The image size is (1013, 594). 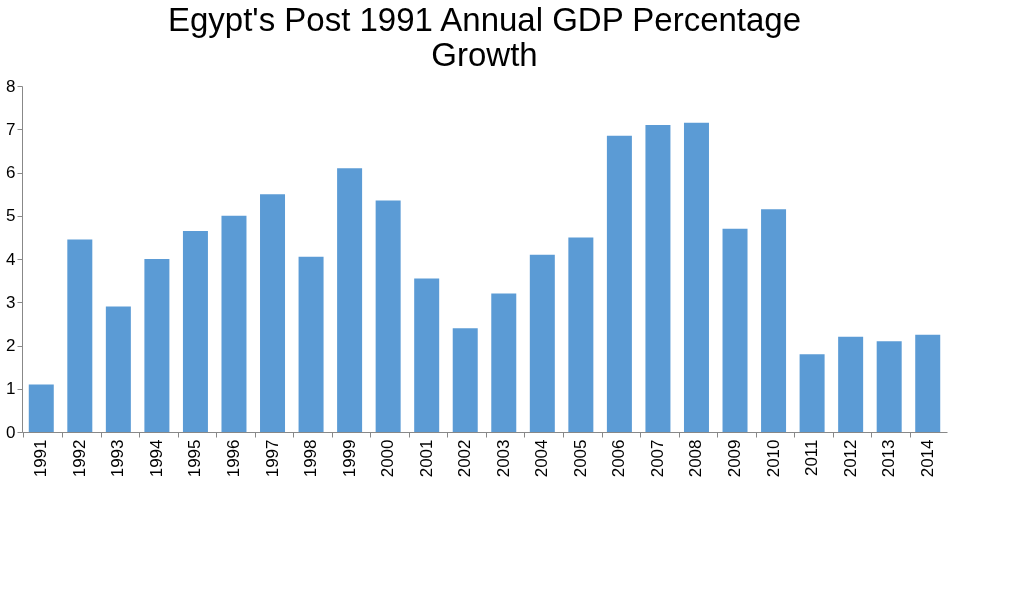 I want to click on text: Growth, so click(x=484, y=54).